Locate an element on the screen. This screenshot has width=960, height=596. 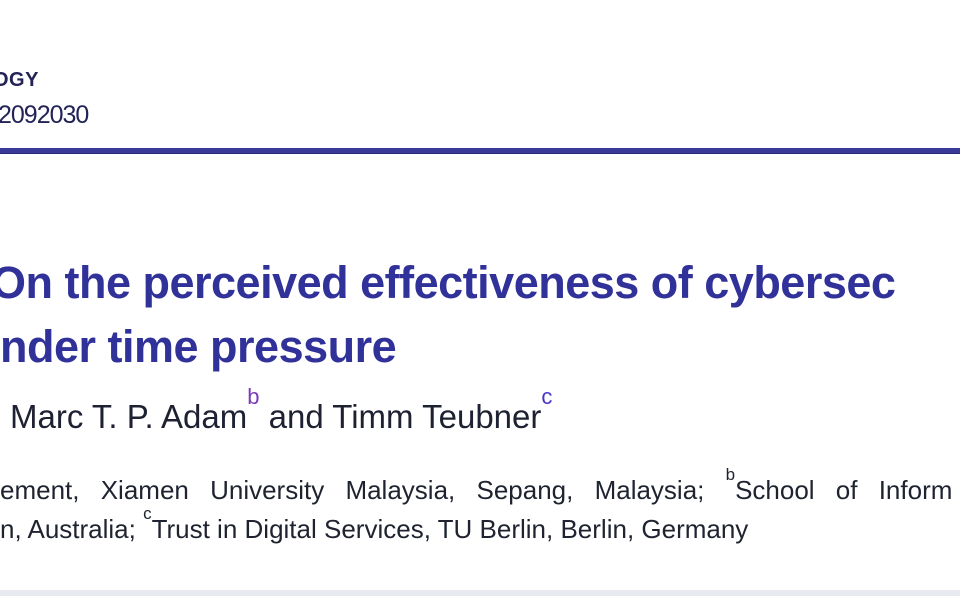
header-divider-rule is located at coordinates (480, 151).